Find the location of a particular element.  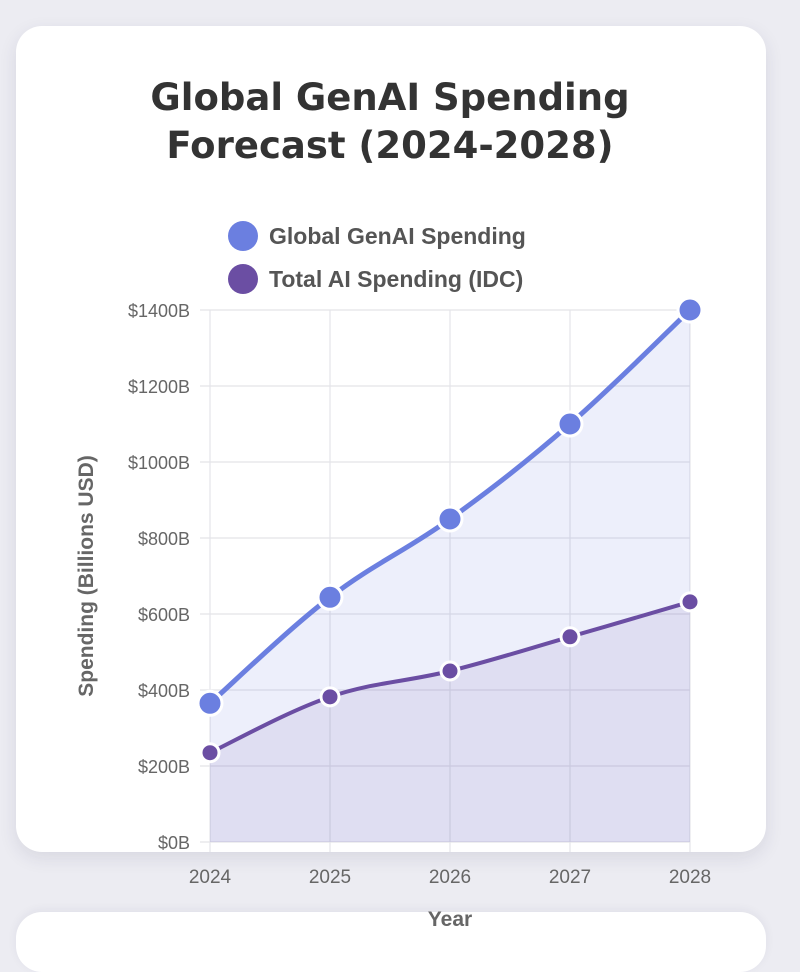

legend-label-total-ai: Total AI Spending (IDC) is located at coordinates (396, 279).